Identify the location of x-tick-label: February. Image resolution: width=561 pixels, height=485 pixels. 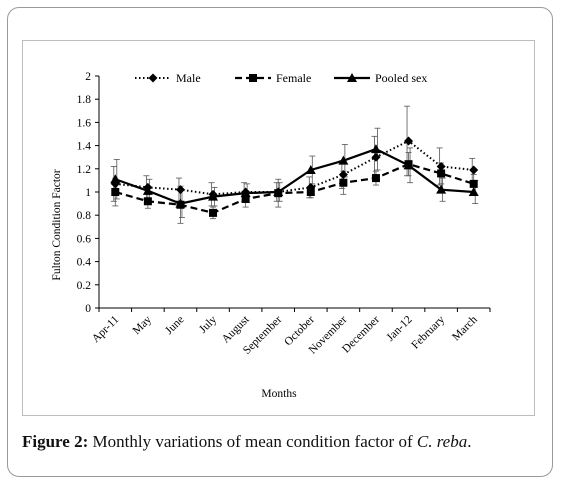
(428, 332).